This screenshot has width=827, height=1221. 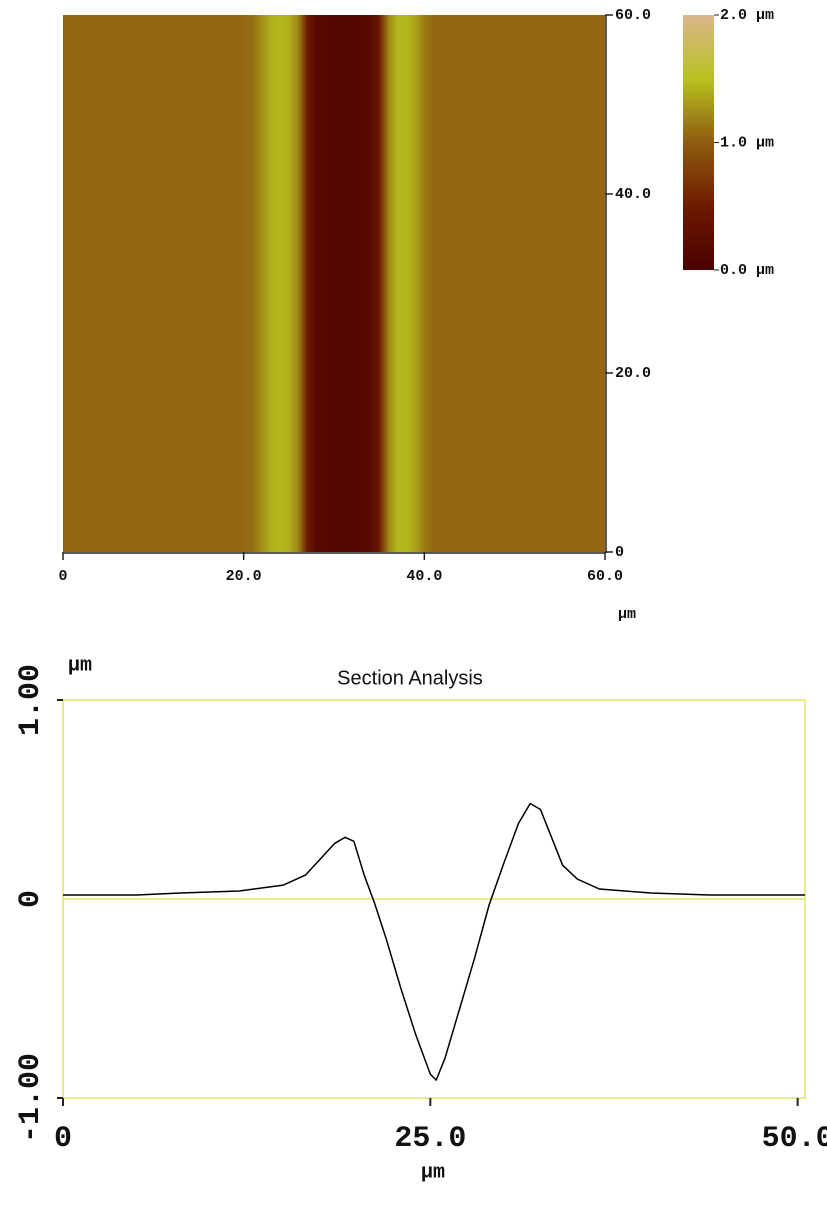 What do you see at coordinates (430, 1139) in the screenshot?
I see `x-tick-label: 25.0` at bounding box center [430, 1139].